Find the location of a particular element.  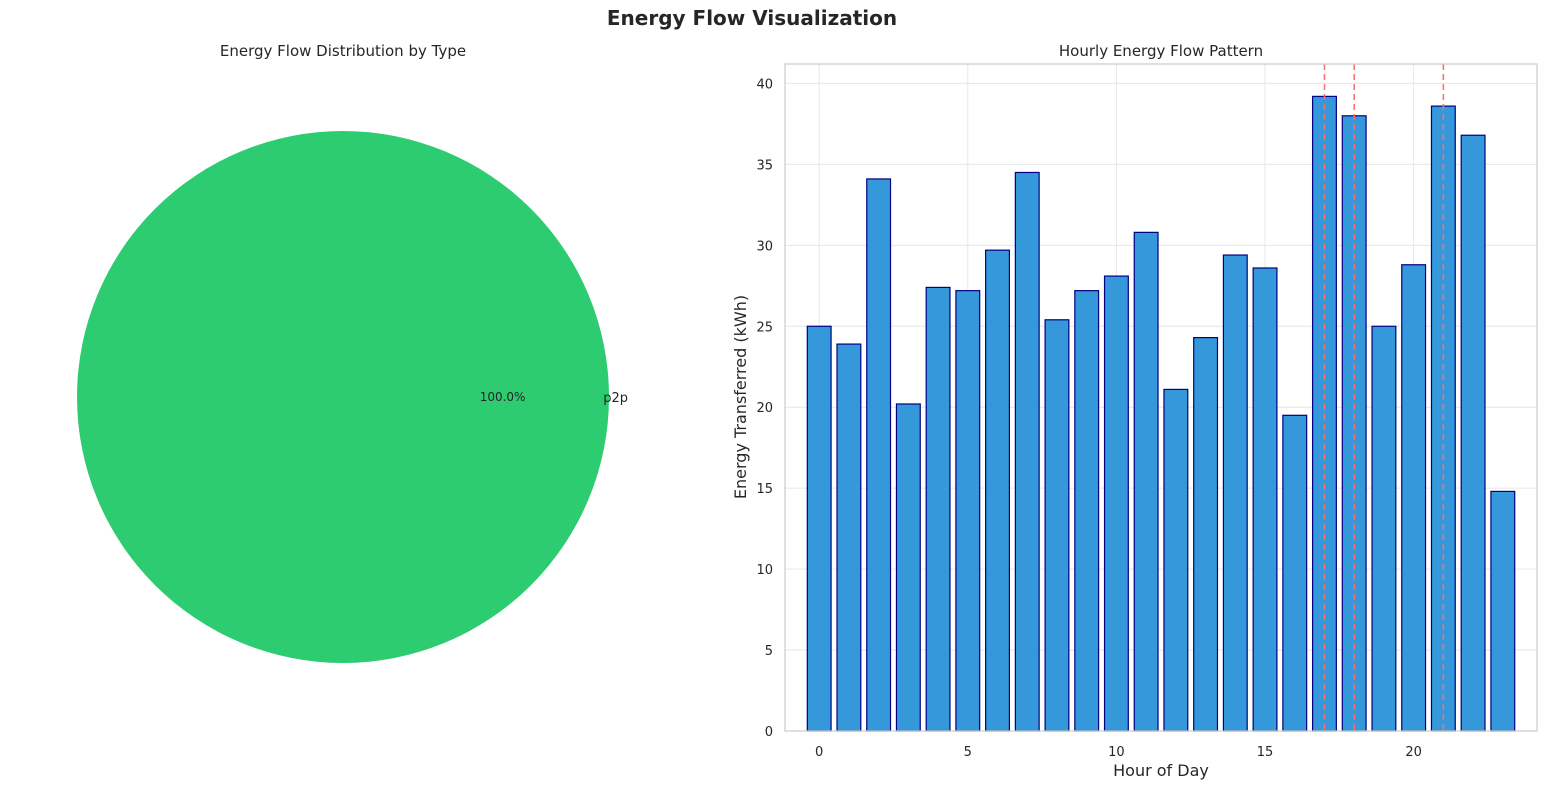

y-tick-label: 15 is located at coordinates (764, 489).